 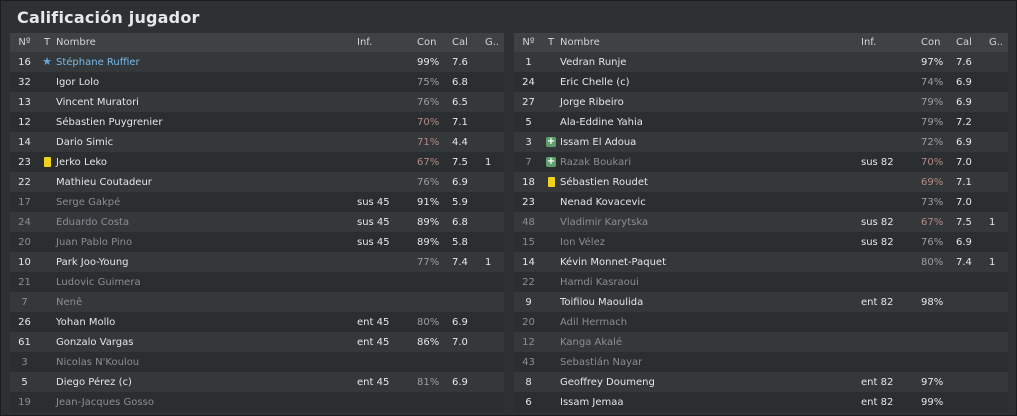 I want to click on player-row: 18 Sébastien Roudet 69% 7.1, so click(x=761, y=182).